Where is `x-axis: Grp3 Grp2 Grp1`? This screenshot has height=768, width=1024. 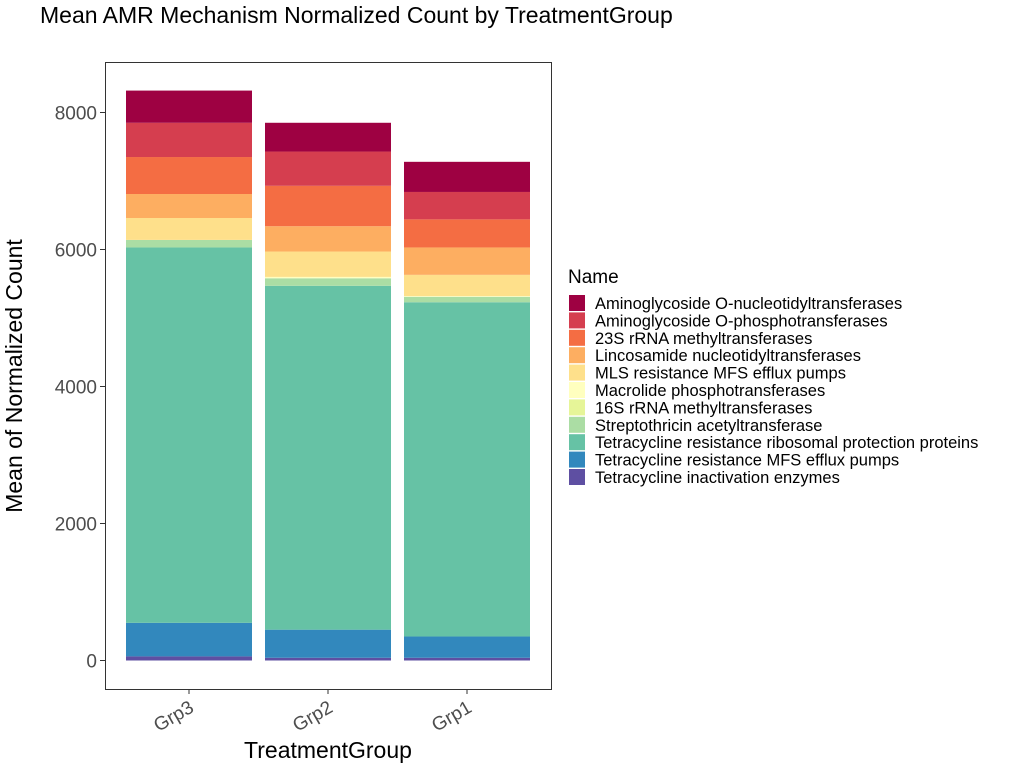
x-axis: Grp3 Grp2 Grp1 is located at coordinates (313, 712).